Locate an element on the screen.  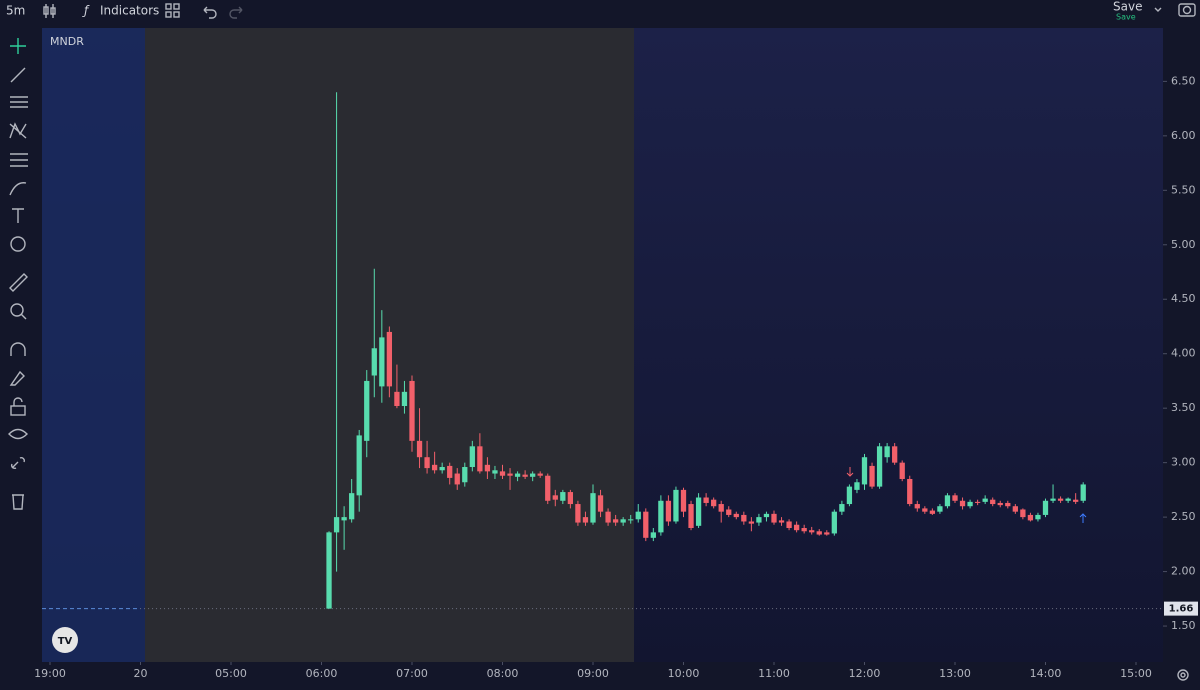
prediction-tool is located at coordinates (19, 160).